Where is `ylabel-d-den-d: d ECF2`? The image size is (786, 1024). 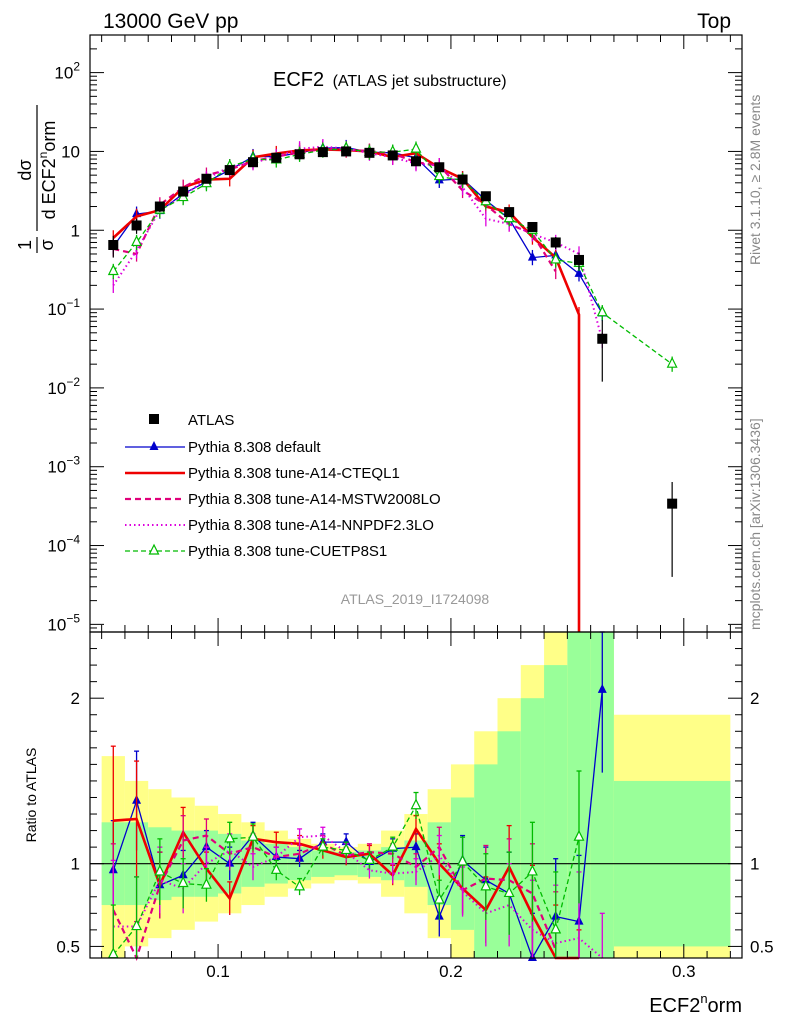
ylabel-d-den-d: d ECF2 is located at coordinates (49, 188).